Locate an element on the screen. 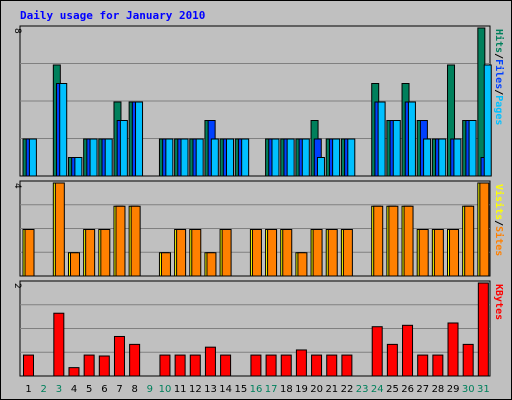  x-tick-label: 28 is located at coordinates (438, 389).